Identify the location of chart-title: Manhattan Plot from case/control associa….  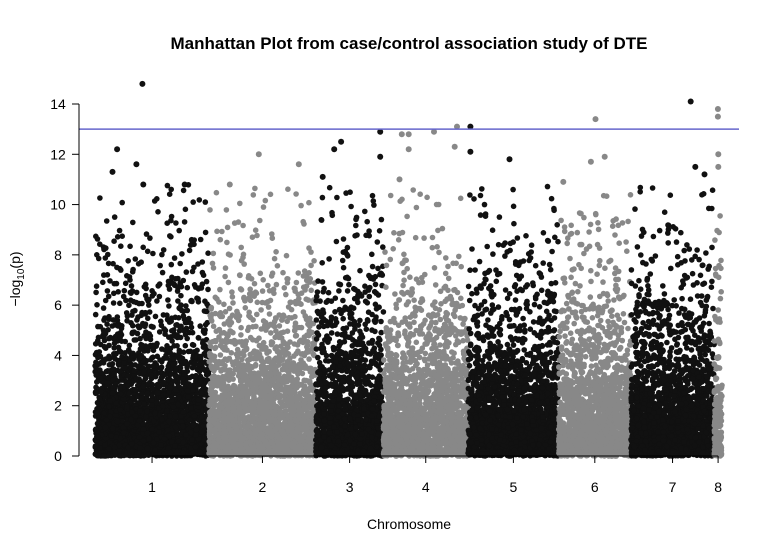
(408, 43).